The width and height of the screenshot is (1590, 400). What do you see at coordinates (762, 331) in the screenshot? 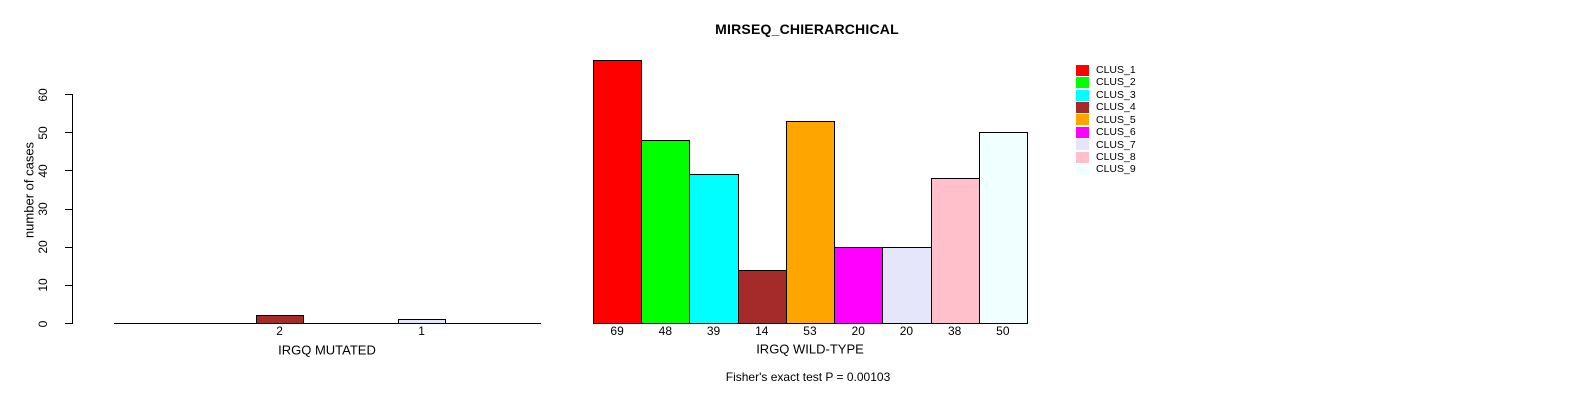
I see `bar-value-label: 14` at bounding box center [762, 331].